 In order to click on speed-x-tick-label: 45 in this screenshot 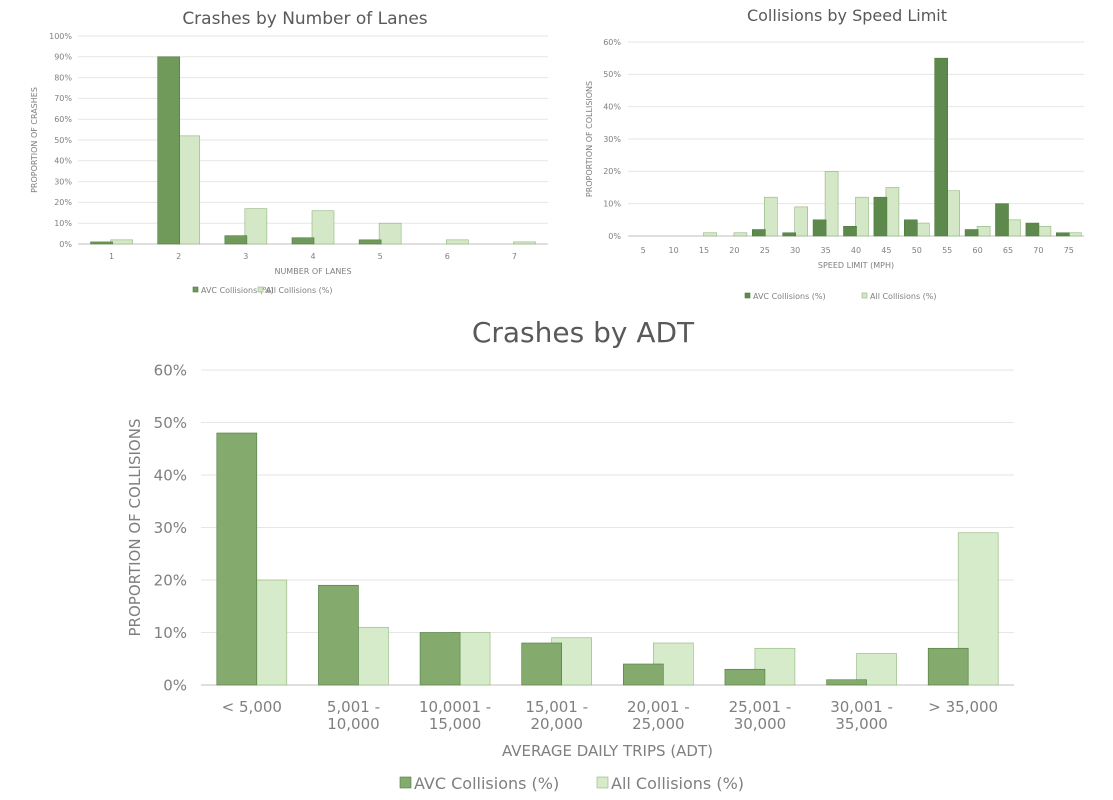, I will do `click(886, 250)`.